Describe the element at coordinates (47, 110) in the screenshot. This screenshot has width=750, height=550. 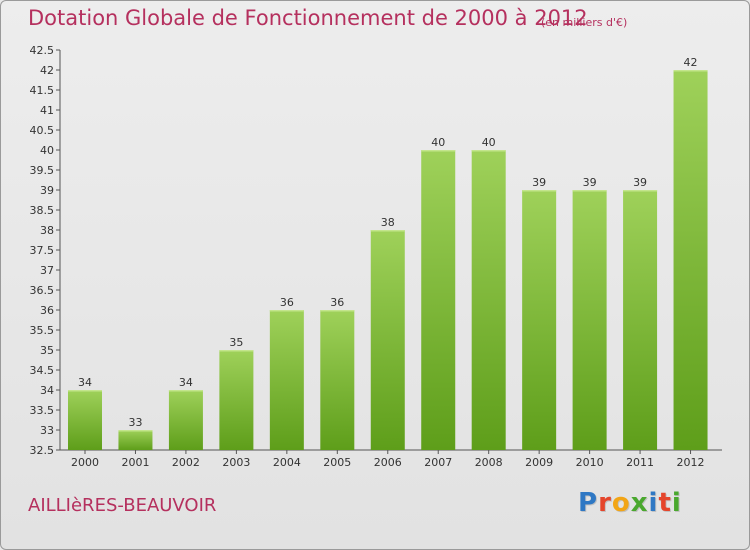
I see `y-tick-label: 41` at that location.